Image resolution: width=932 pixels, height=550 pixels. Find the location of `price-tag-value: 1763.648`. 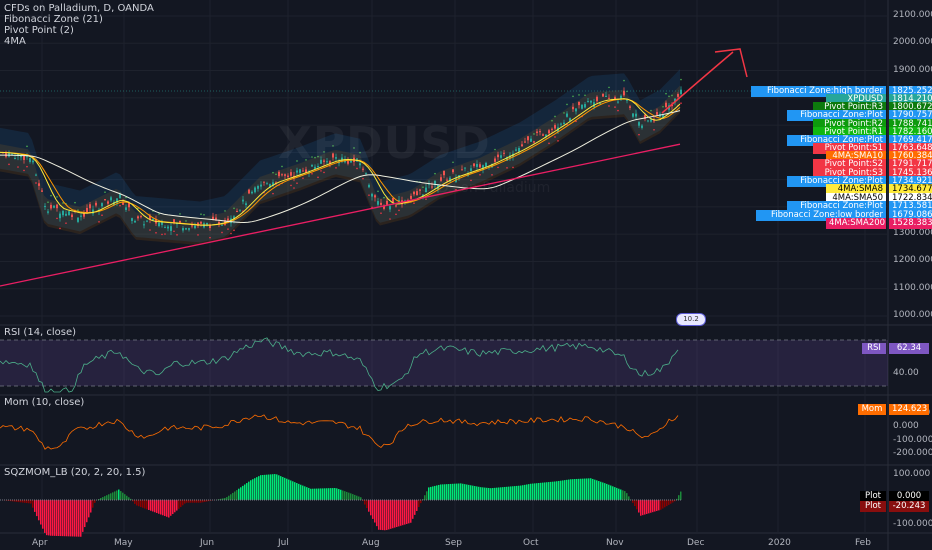

price-tag-value: 1763.648 is located at coordinates (910, 148).